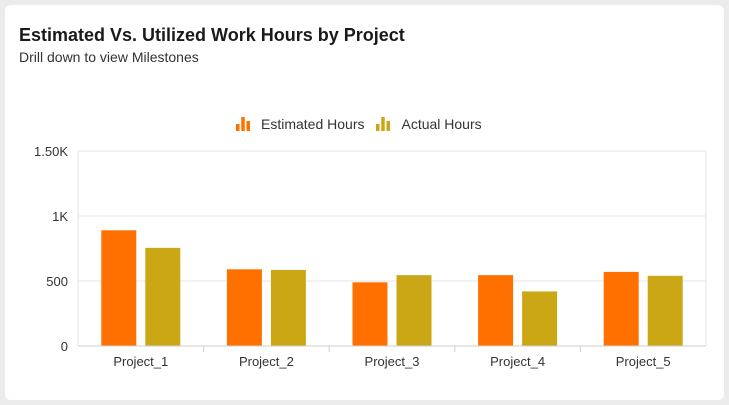 The height and width of the screenshot is (405, 729). What do you see at coordinates (64, 346) in the screenshot?
I see `y-tick-label: 0` at bounding box center [64, 346].